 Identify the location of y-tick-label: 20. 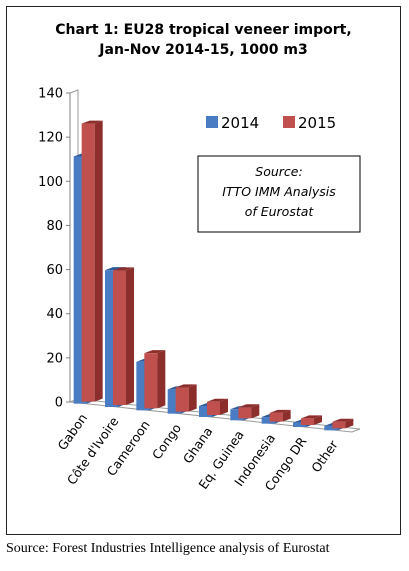
(54, 358).